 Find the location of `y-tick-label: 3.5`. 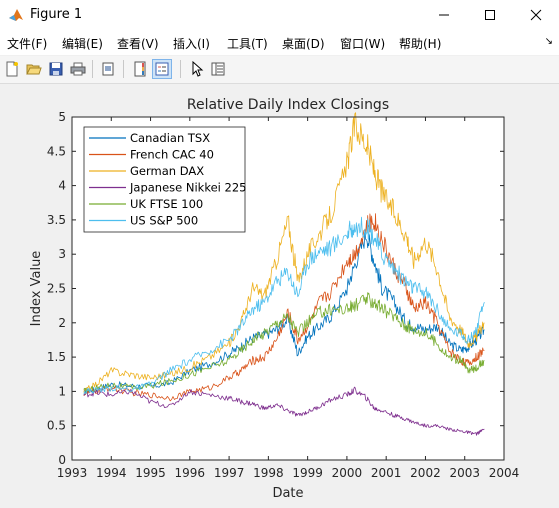

y-tick-label: 3.5 is located at coordinates (56, 220).